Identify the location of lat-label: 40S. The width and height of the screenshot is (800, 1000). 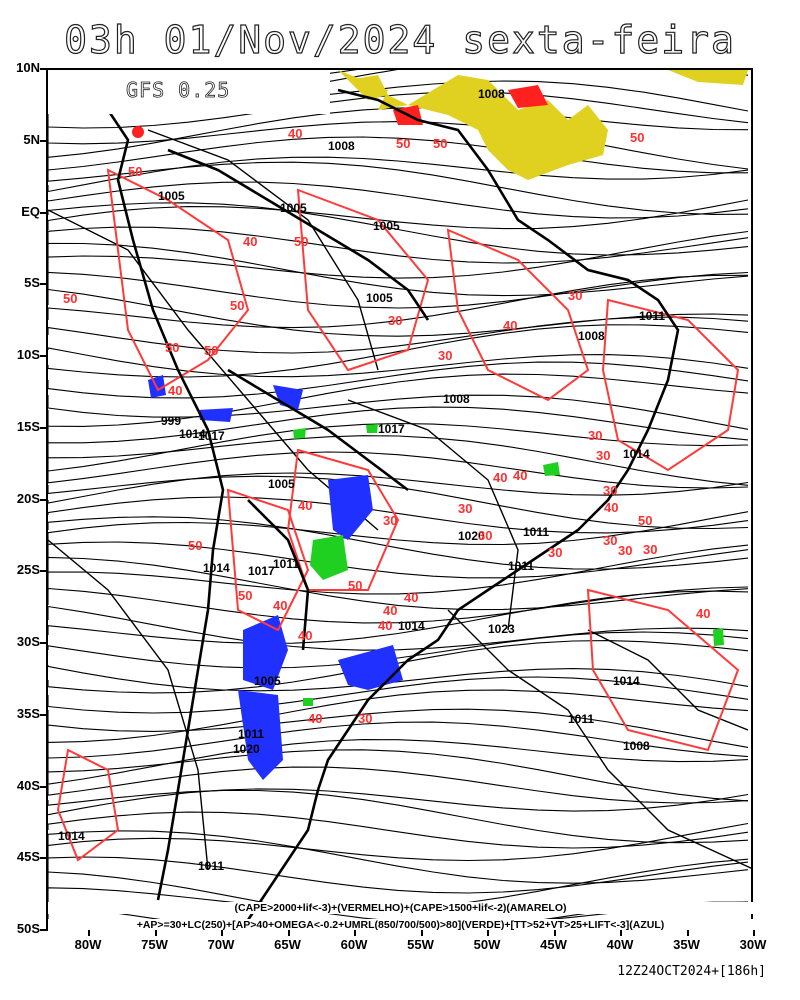
(28, 785).